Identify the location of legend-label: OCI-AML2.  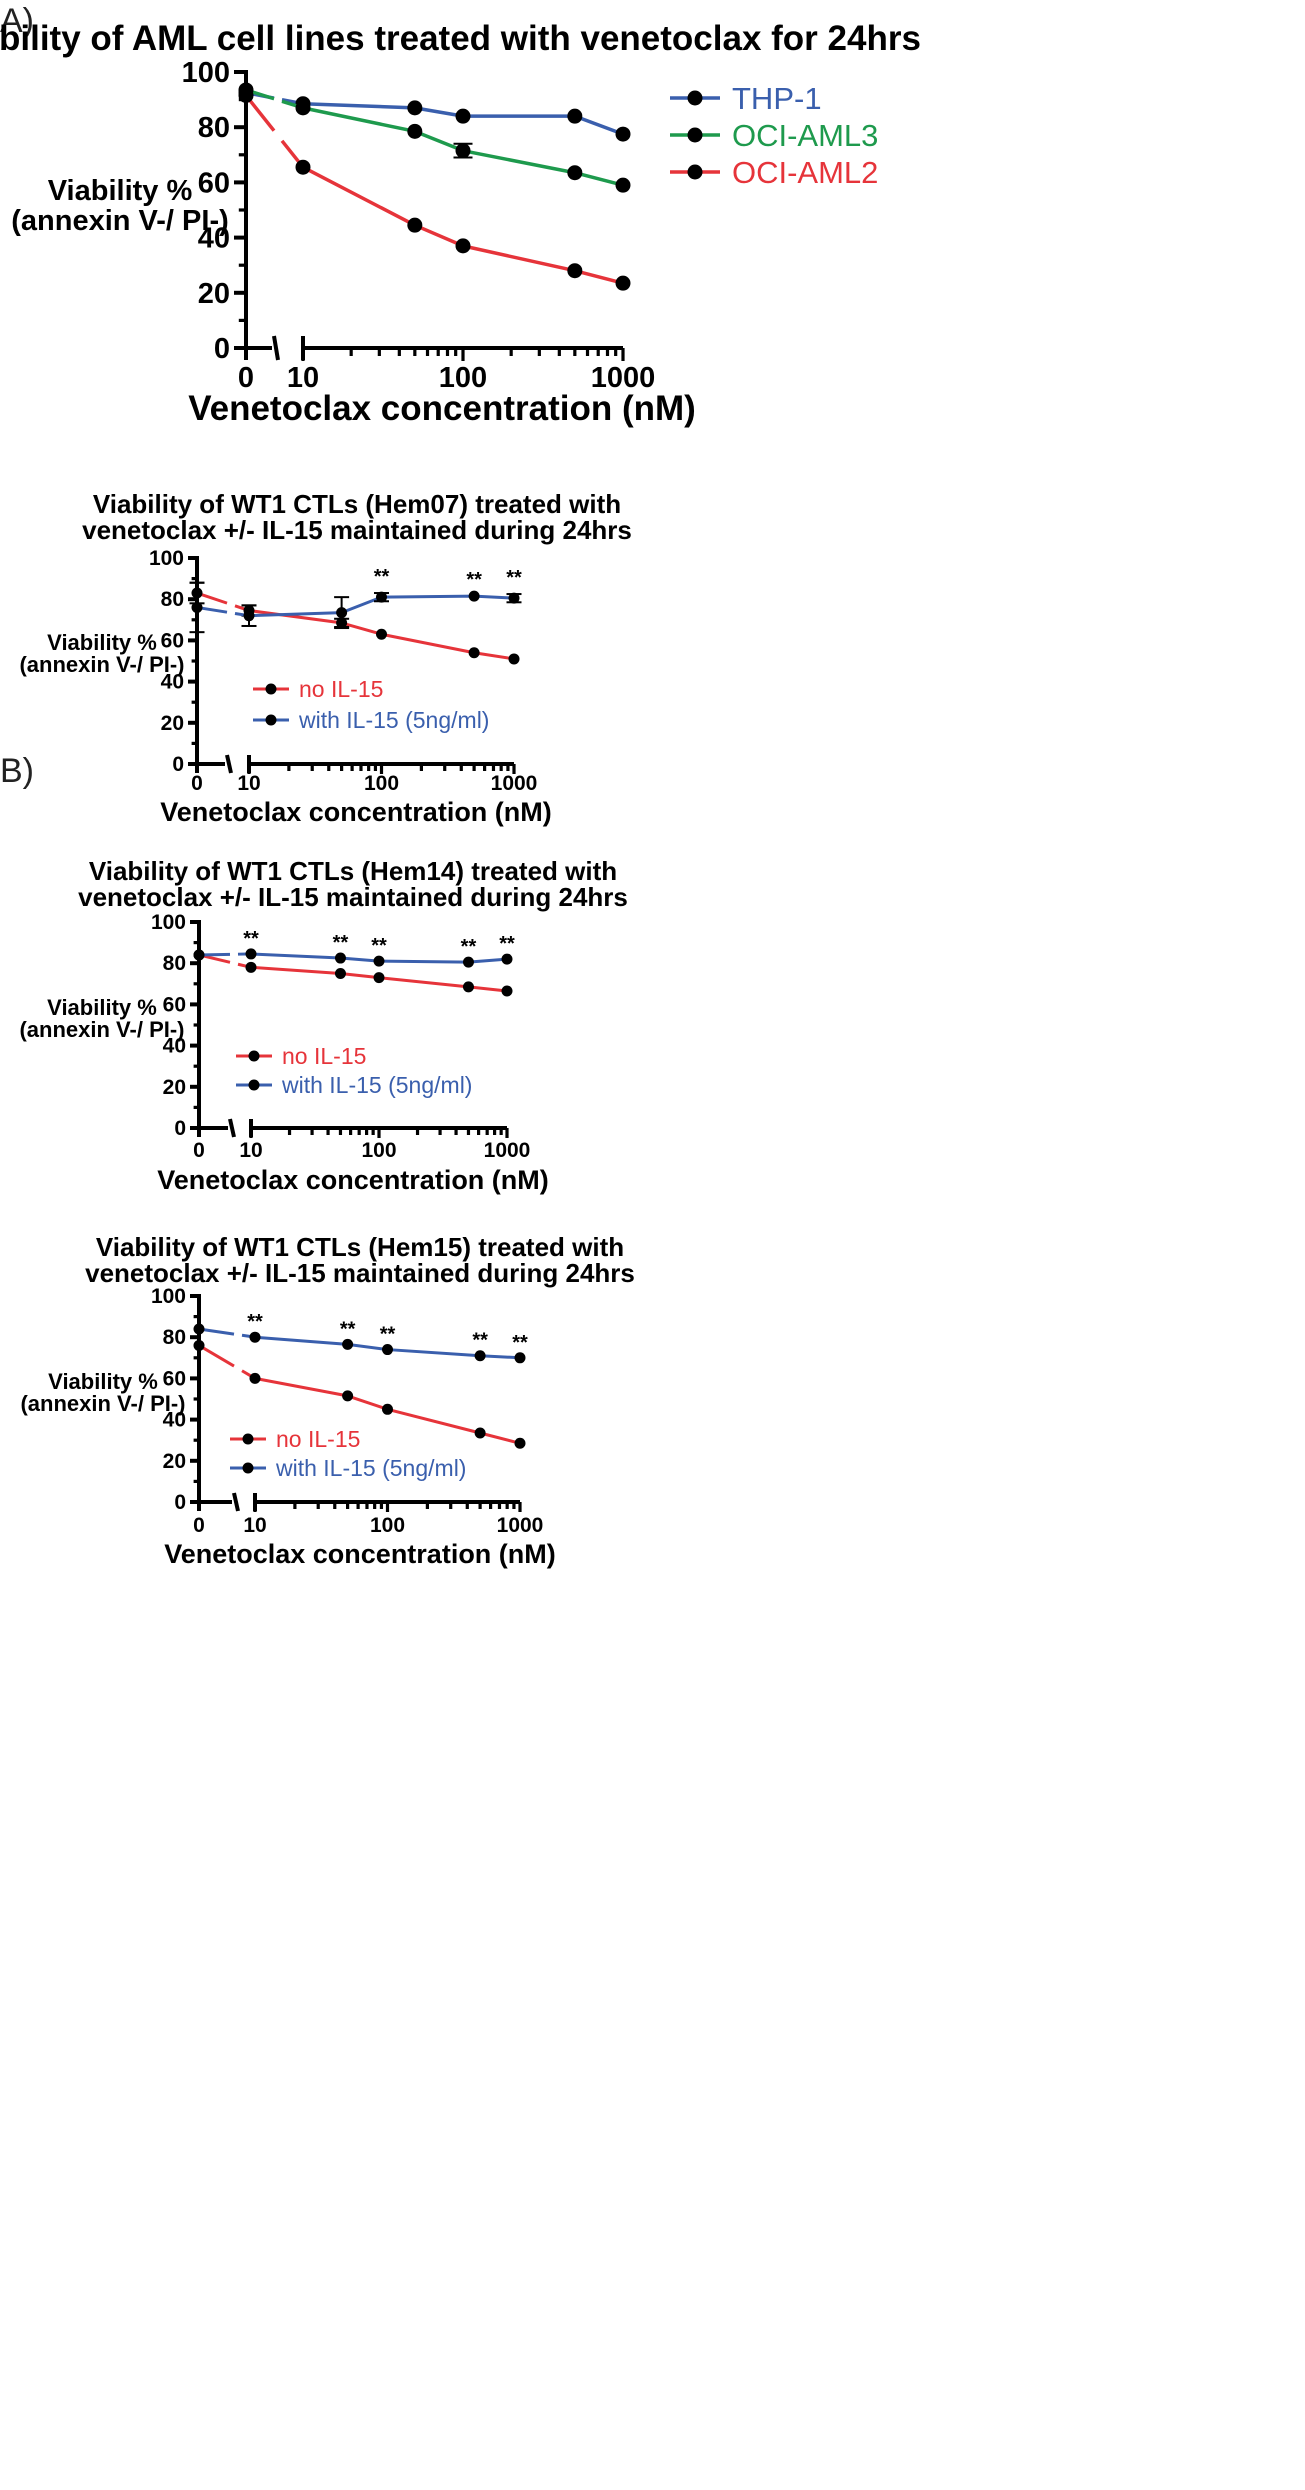
(805, 172).